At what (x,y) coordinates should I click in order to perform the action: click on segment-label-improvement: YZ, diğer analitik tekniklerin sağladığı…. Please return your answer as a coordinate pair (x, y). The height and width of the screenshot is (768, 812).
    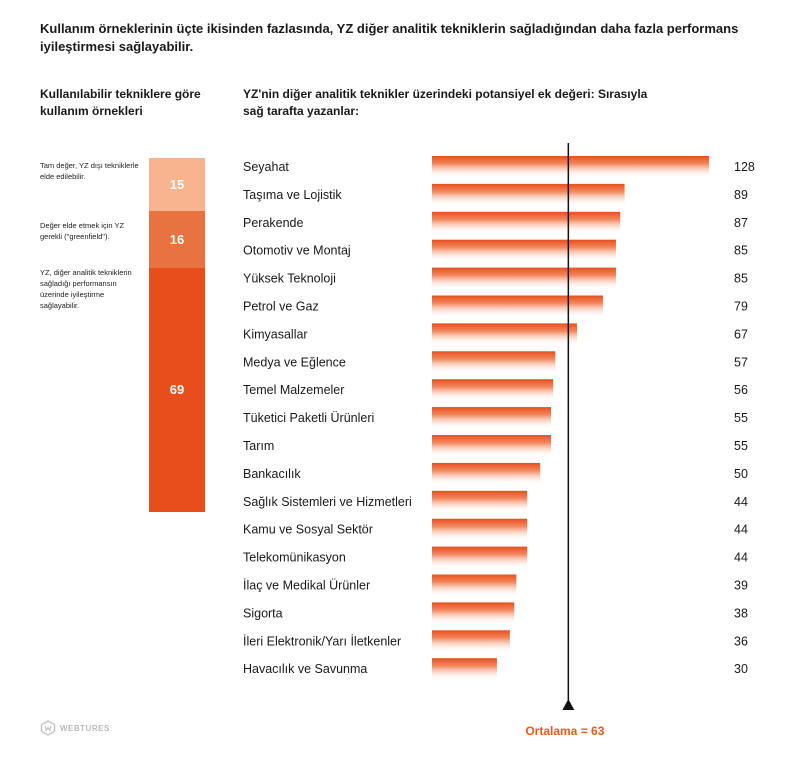
    Looking at the image, I should click on (86, 289).